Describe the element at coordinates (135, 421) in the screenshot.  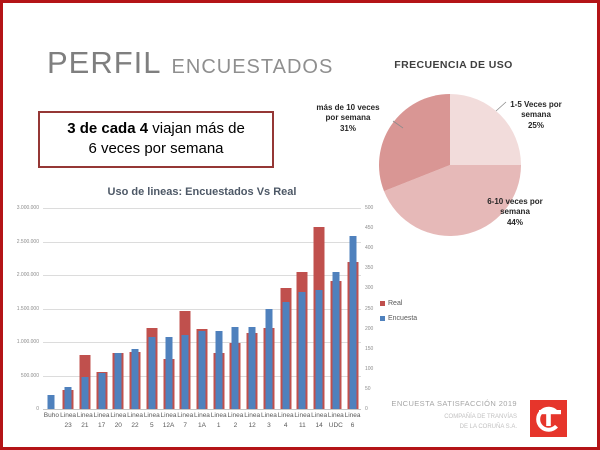
I see `x-axis-label: Linea 22` at that location.